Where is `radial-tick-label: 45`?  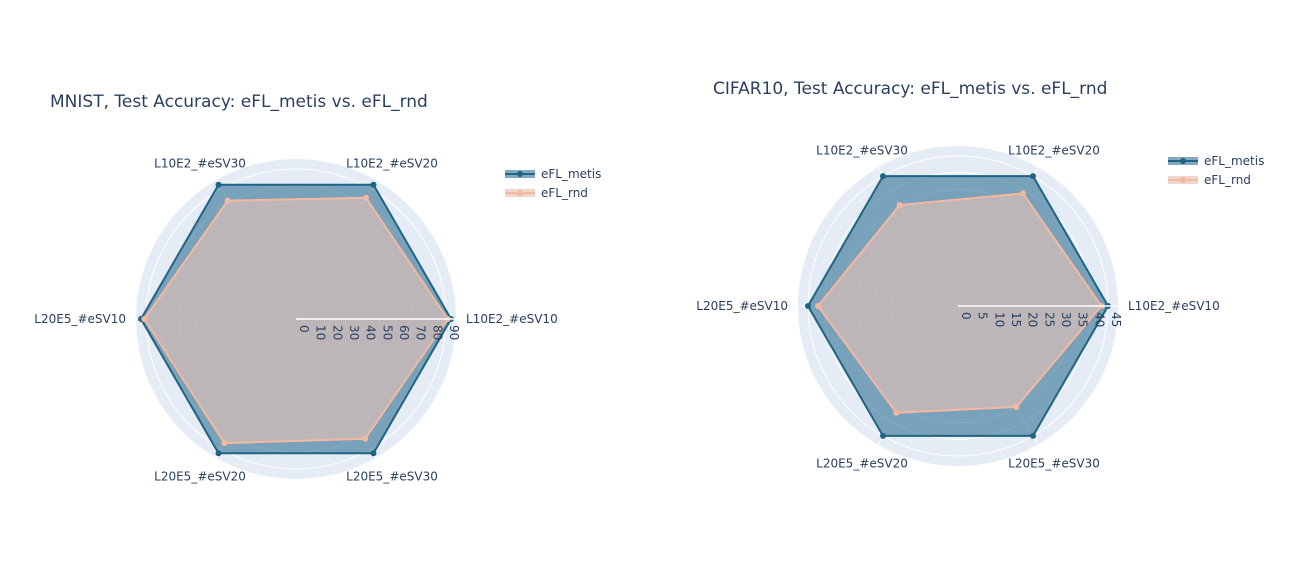
radial-tick-label: 45 is located at coordinates (1116, 319).